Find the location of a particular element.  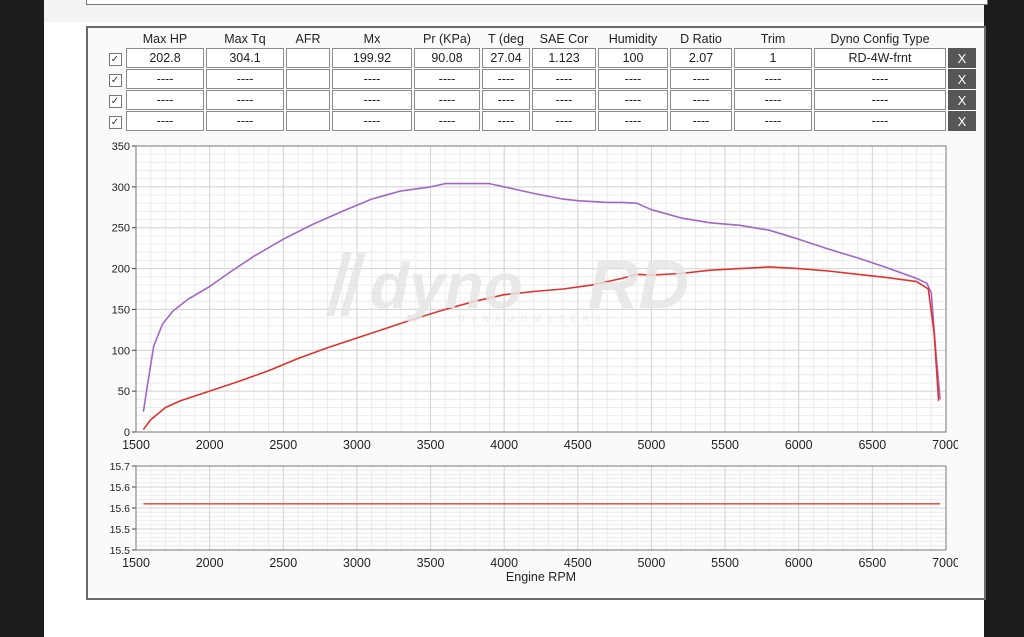

column-header: Max Tq is located at coordinates (245, 38).